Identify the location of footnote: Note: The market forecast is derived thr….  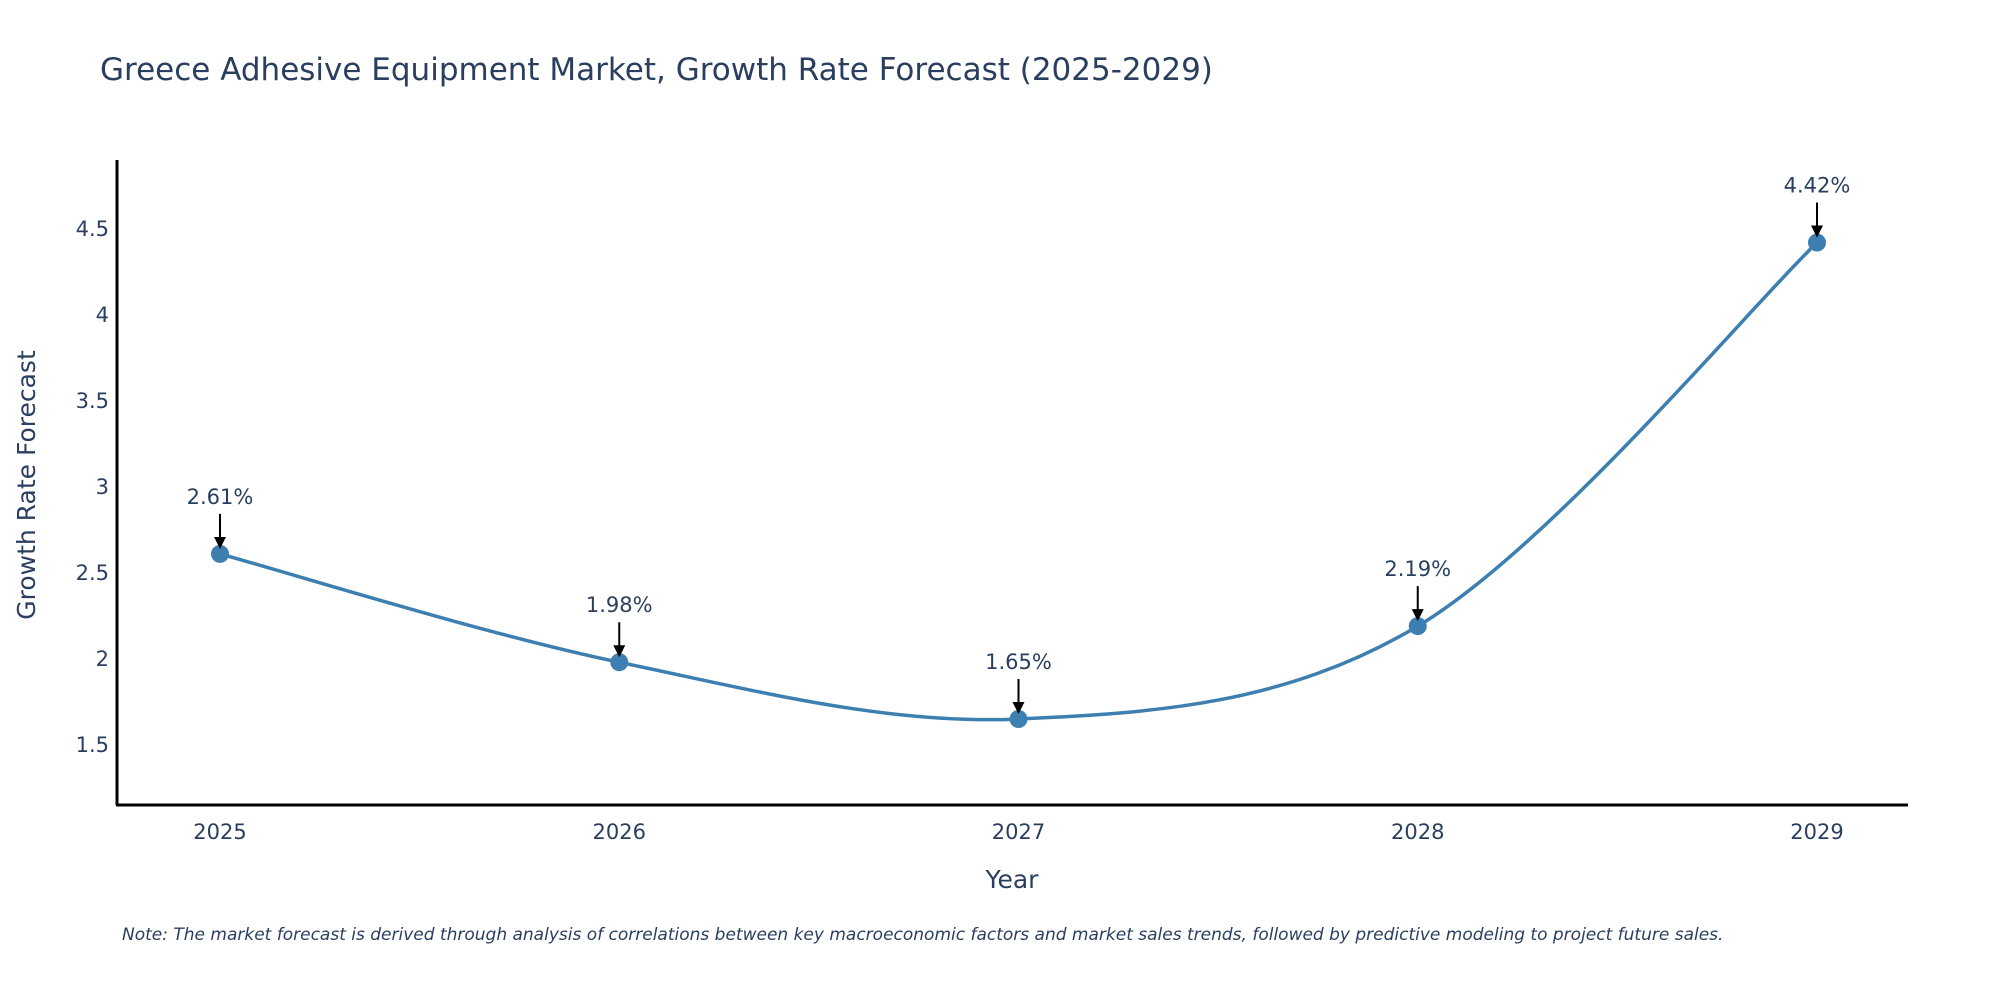
(922, 935).